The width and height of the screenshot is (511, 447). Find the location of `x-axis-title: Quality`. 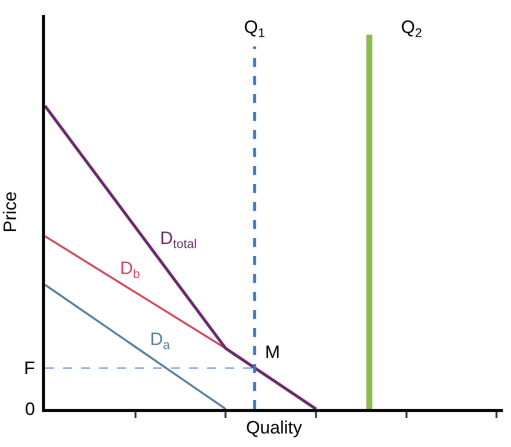

x-axis-title: Quality is located at coordinates (274, 428).